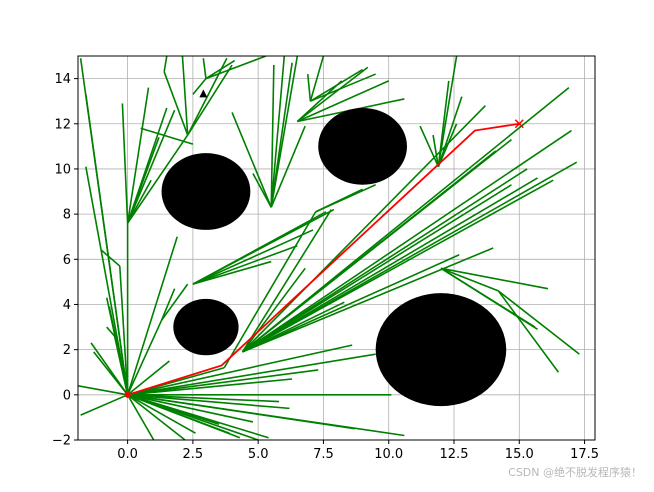  I want to click on y-tick-label: 0, so click(67, 395).